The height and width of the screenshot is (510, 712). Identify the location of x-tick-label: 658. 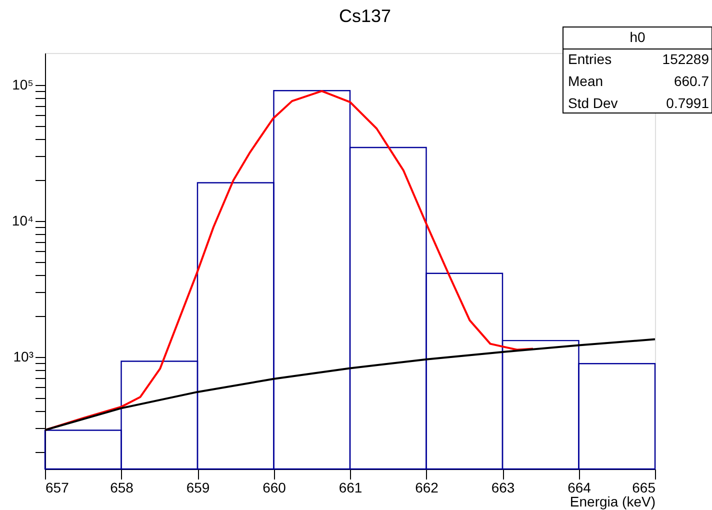
(122, 488).